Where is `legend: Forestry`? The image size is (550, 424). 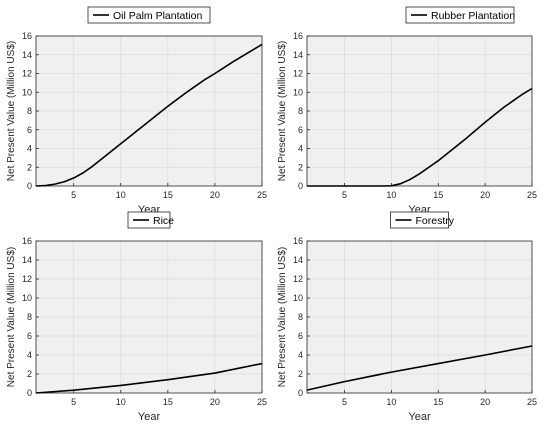
legend: Forestry is located at coordinates (422, 220).